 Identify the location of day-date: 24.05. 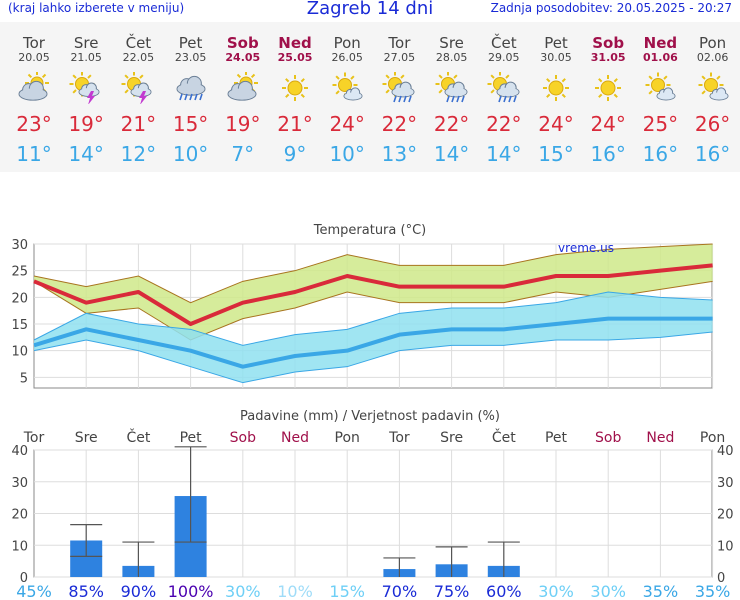
(243, 57).